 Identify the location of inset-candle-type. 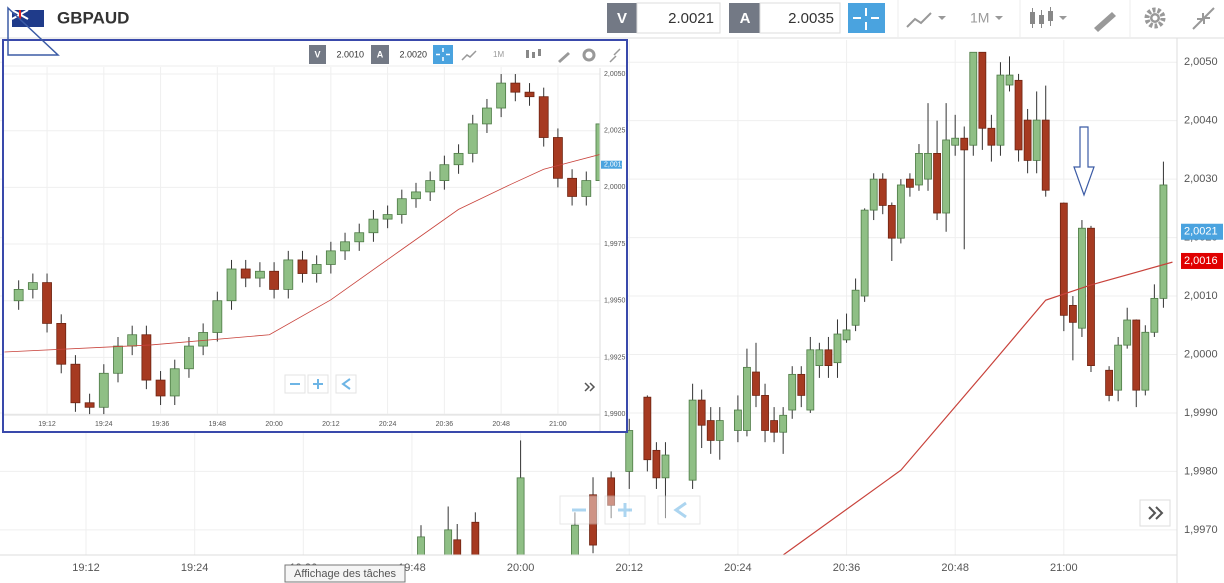
(533, 53).